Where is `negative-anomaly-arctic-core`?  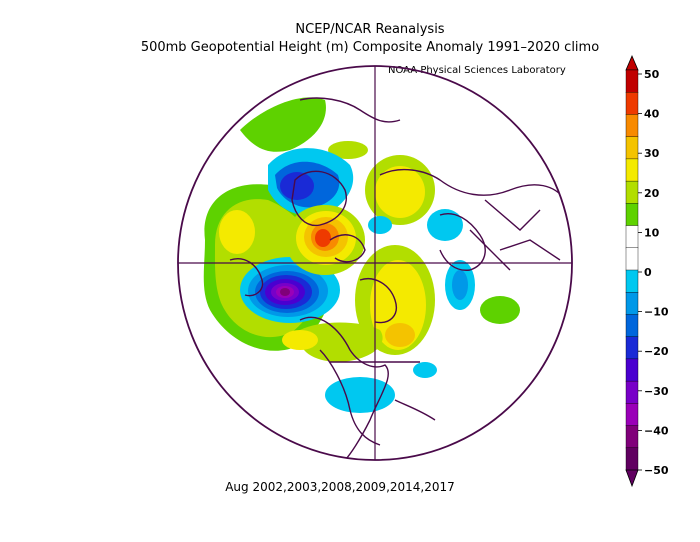
negative-anomaly-arctic-core is located at coordinates (297, 186).